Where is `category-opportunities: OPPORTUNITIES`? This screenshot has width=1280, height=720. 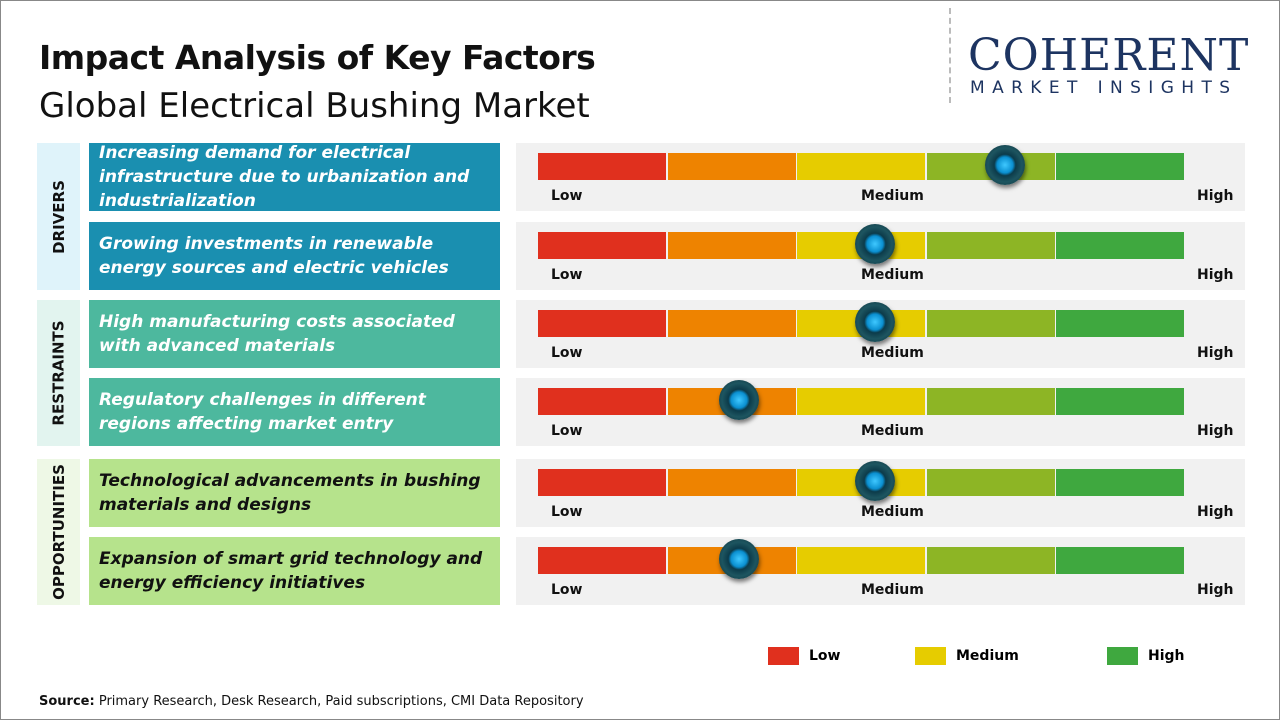 category-opportunities: OPPORTUNITIES is located at coordinates (58, 532).